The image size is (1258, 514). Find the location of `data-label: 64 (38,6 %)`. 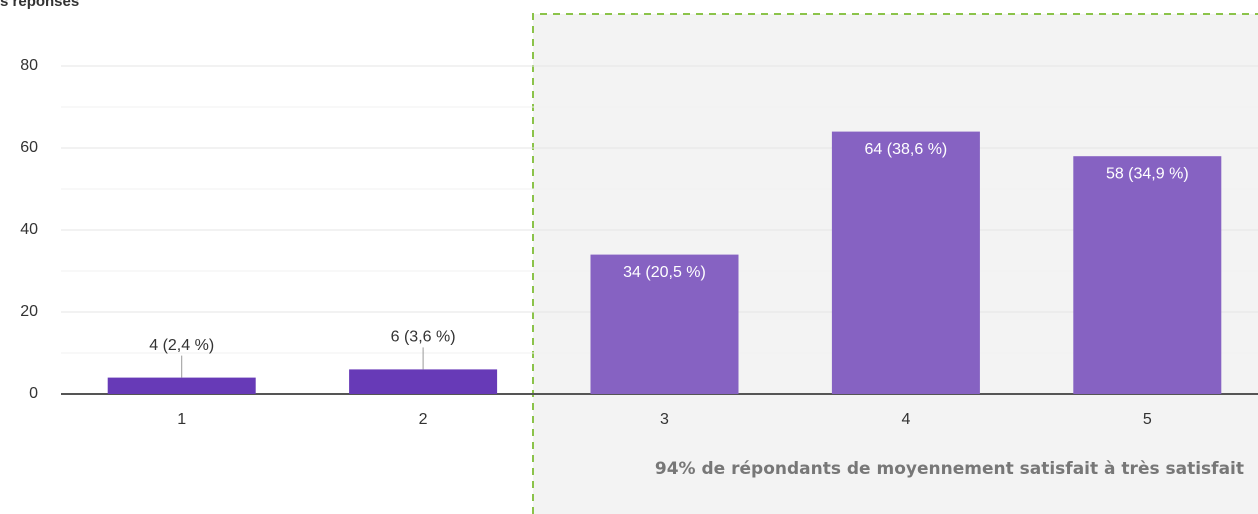

data-label: 64 (38,6 %) is located at coordinates (906, 149).